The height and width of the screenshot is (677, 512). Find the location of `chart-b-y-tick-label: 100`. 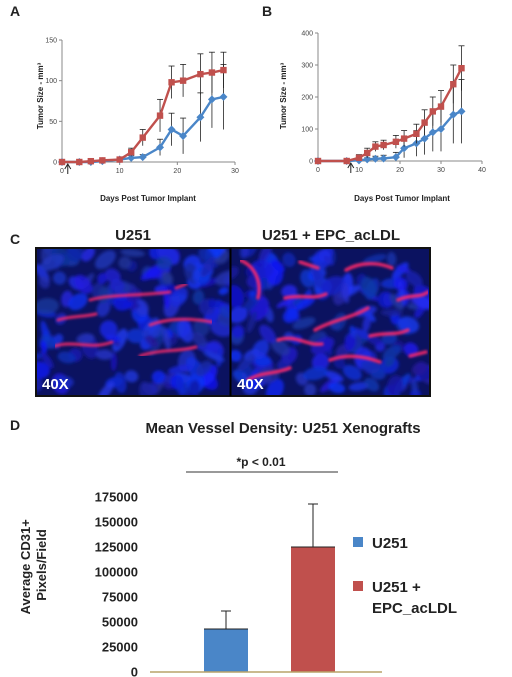

chart-b-y-tick-label: 100 is located at coordinates (307, 130).